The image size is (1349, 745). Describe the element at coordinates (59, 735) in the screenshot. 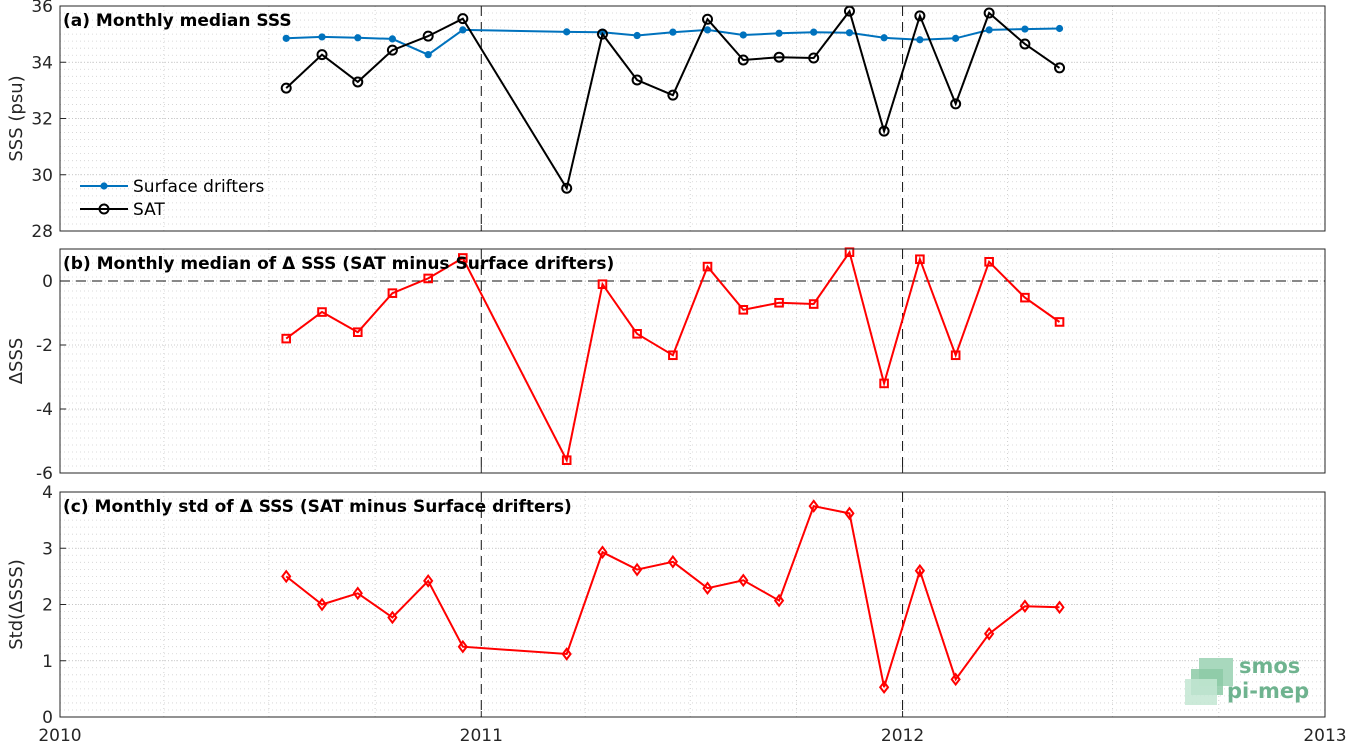

I see `x-tick-label: 2010` at that location.